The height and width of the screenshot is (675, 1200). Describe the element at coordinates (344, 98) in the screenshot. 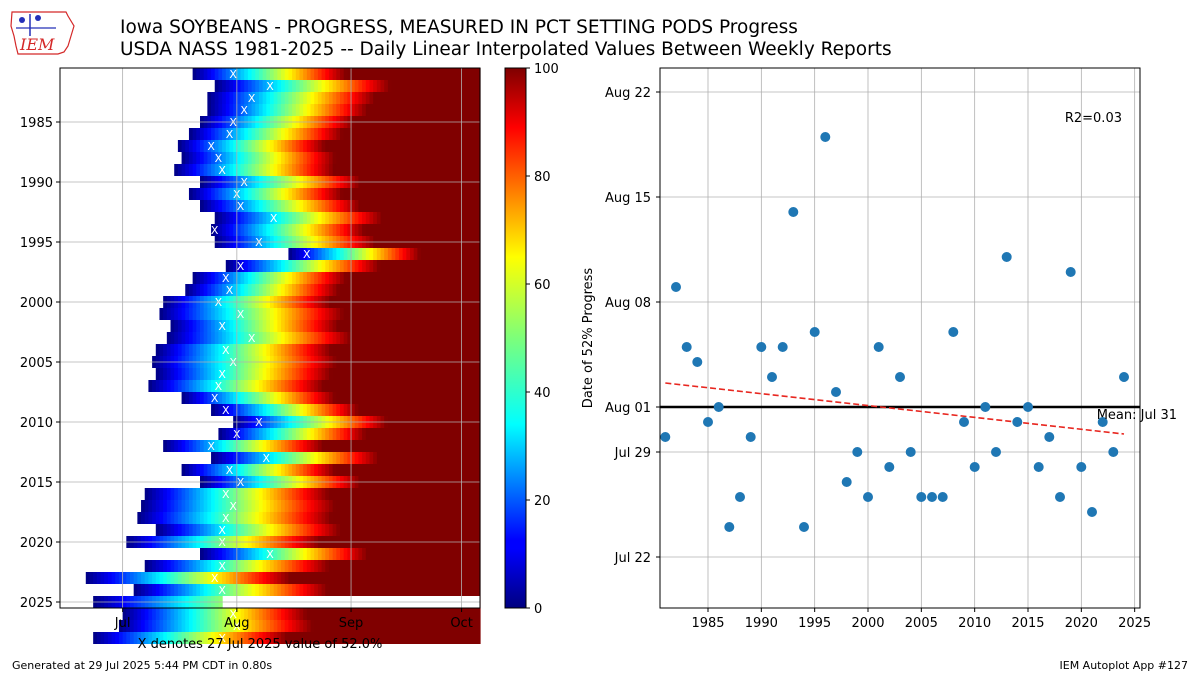

I see `heatmap-row-1983: X` at that location.